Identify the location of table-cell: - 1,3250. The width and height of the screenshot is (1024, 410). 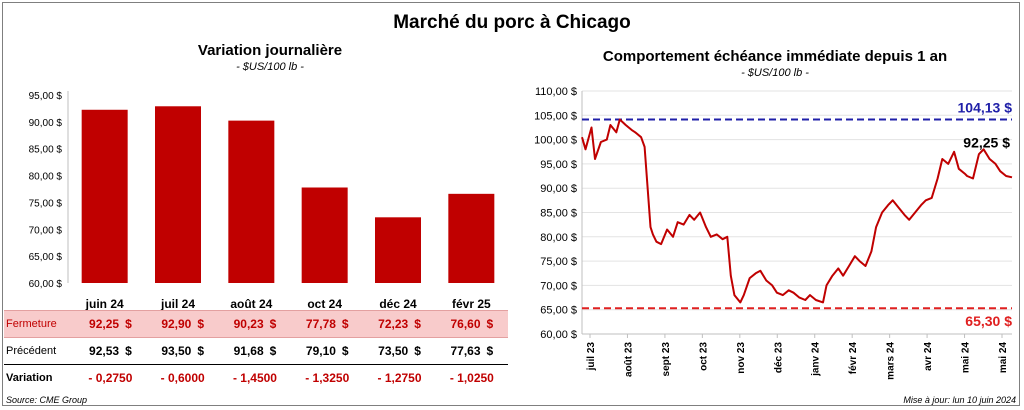
(327, 377).